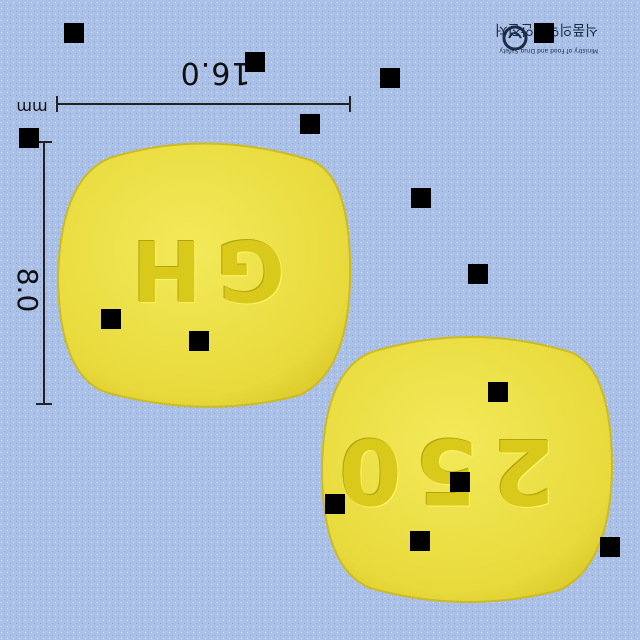 The height and width of the screenshot is (640, 640). Describe the element at coordinates (201, 270) in the screenshot. I see `pill-front-imprint: GH` at that location.